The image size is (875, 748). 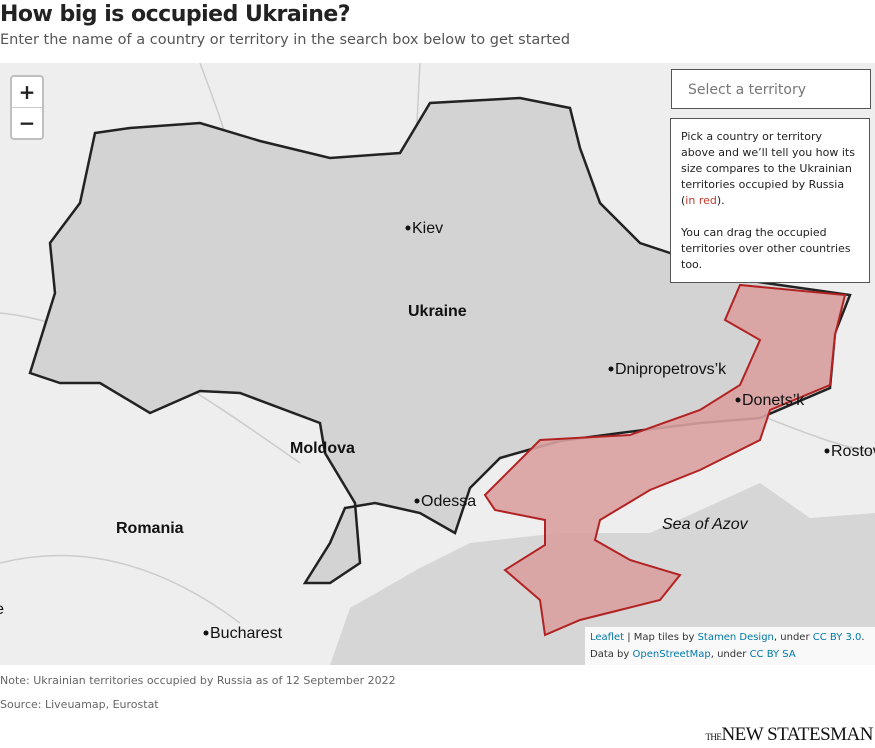 I want to click on map-label: Dnipropetrovs’k, so click(x=671, y=369).